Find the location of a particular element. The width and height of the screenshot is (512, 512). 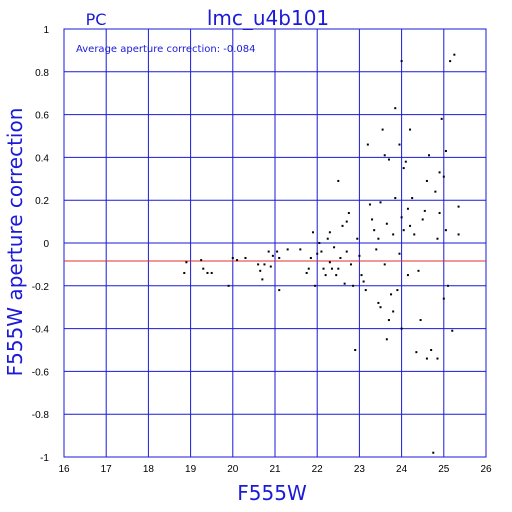

y-tick-label: 0.2 is located at coordinates (42, 201).